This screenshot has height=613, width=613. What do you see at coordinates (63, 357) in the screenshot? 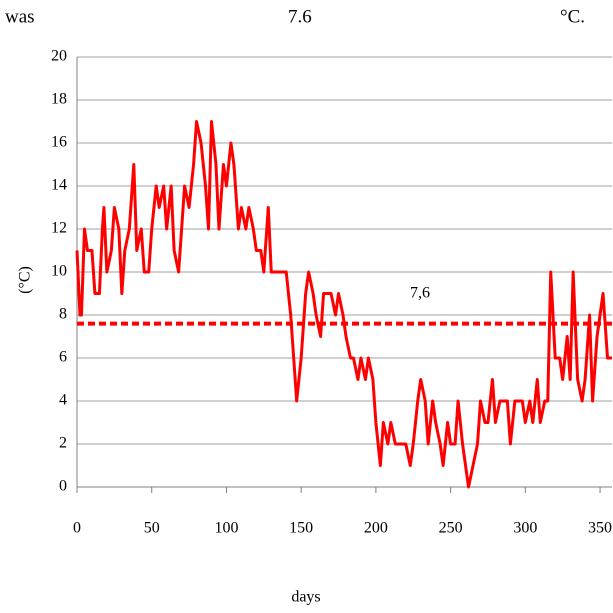
I see `y-tick-label: 6` at bounding box center [63, 357].